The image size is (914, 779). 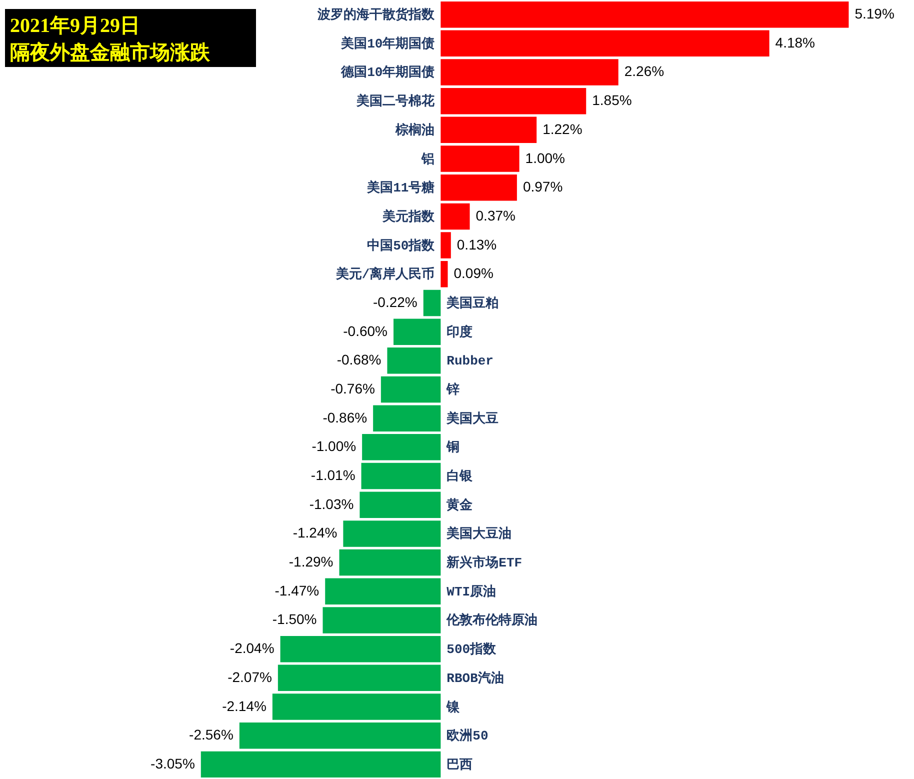 What do you see at coordinates (545, 158) in the screenshot?
I see `data-label: 1.00%` at bounding box center [545, 158].